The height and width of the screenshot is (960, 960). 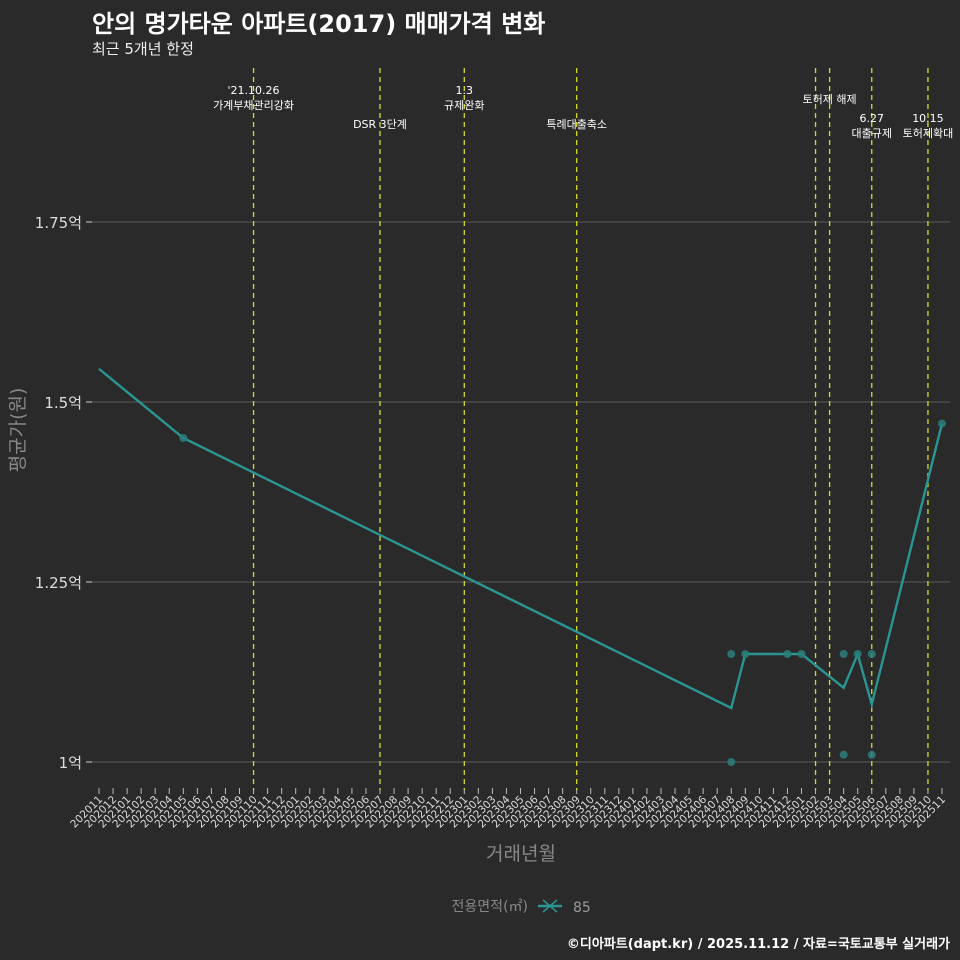 I want to click on y-tick-label: 1.5억, so click(x=63, y=403).